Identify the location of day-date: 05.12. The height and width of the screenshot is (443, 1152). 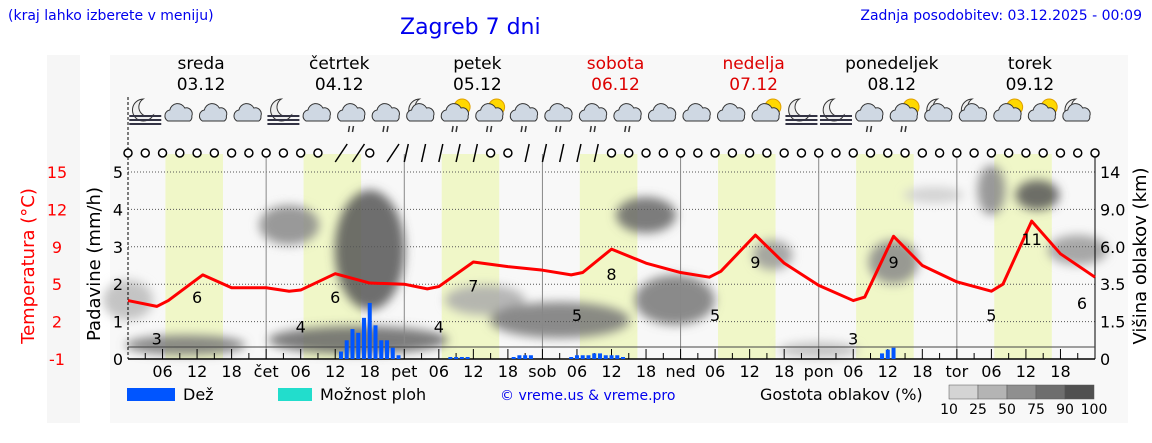
(477, 85).